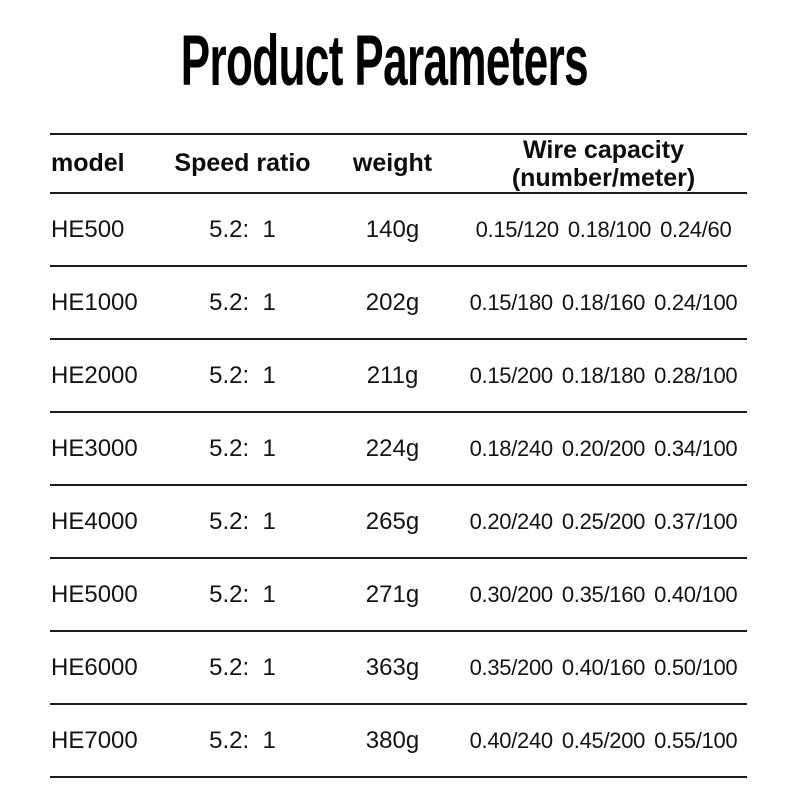 The image size is (800, 800). I want to click on model-cell: HE6000, so click(94, 667).